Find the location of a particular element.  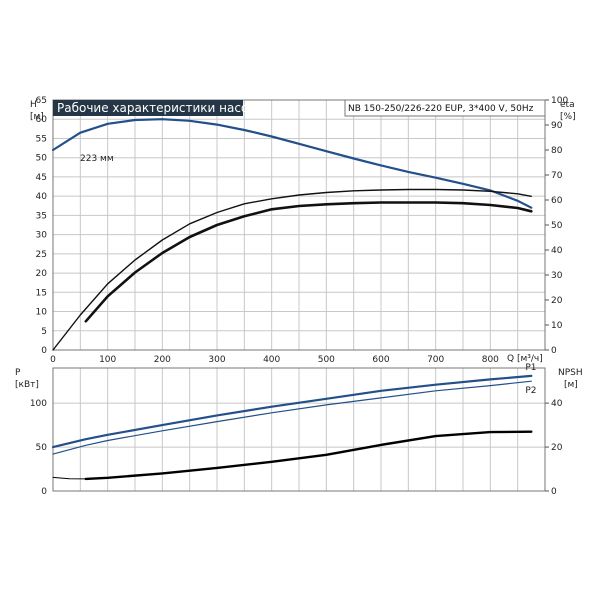

top-right-tick-label: 70 is located at coordinates (557, 176).